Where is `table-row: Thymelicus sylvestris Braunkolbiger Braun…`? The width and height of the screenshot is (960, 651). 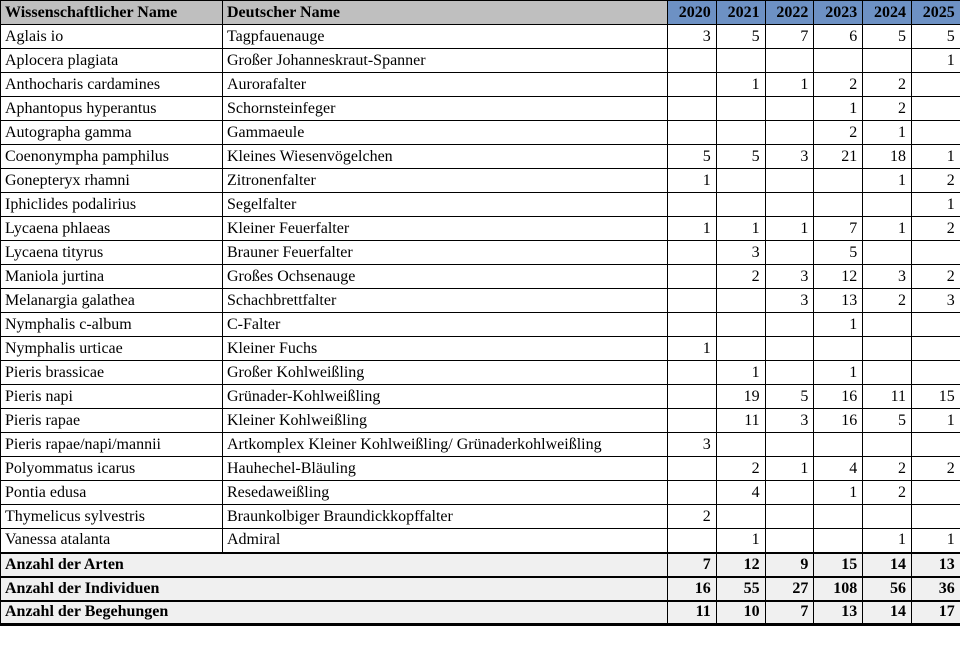
table-row: Thymelicus sylvestris Braunkolbiger Braun… is located at coordinates (480, 516).